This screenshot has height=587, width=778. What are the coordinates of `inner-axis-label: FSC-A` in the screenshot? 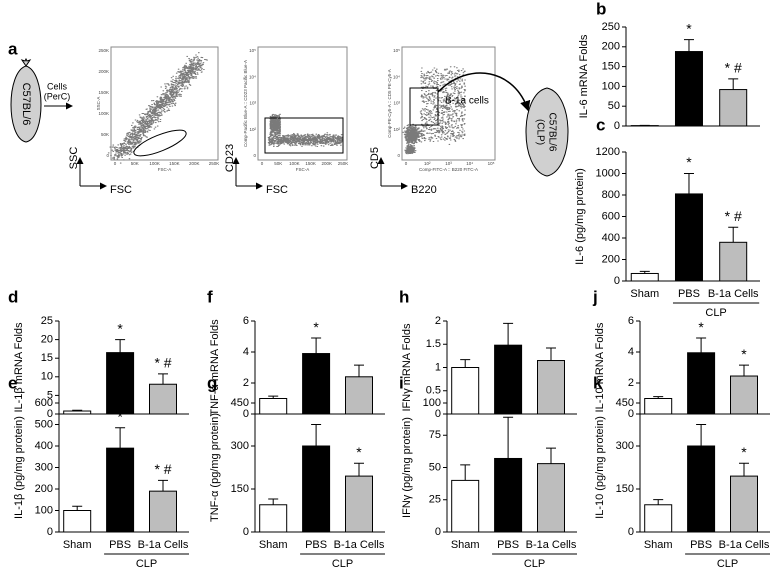 It's located at (303, 169).